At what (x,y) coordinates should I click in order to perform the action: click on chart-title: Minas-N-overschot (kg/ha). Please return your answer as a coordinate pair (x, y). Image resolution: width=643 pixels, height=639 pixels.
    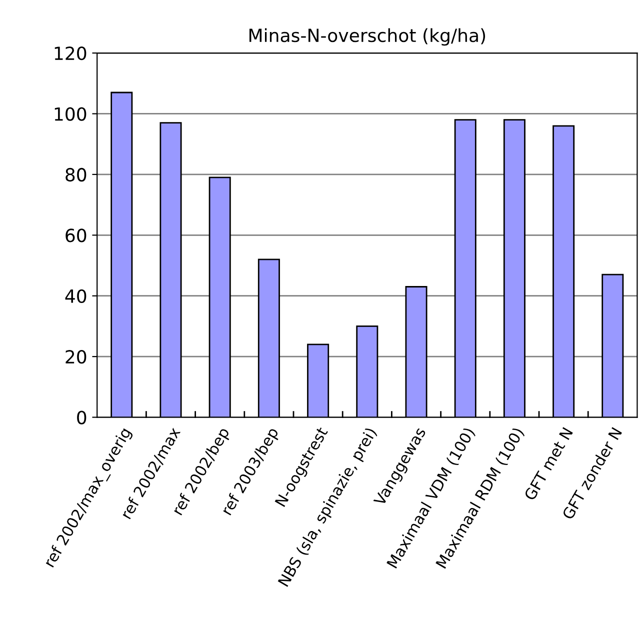
    Looking at the image, I should click on (367, 37).